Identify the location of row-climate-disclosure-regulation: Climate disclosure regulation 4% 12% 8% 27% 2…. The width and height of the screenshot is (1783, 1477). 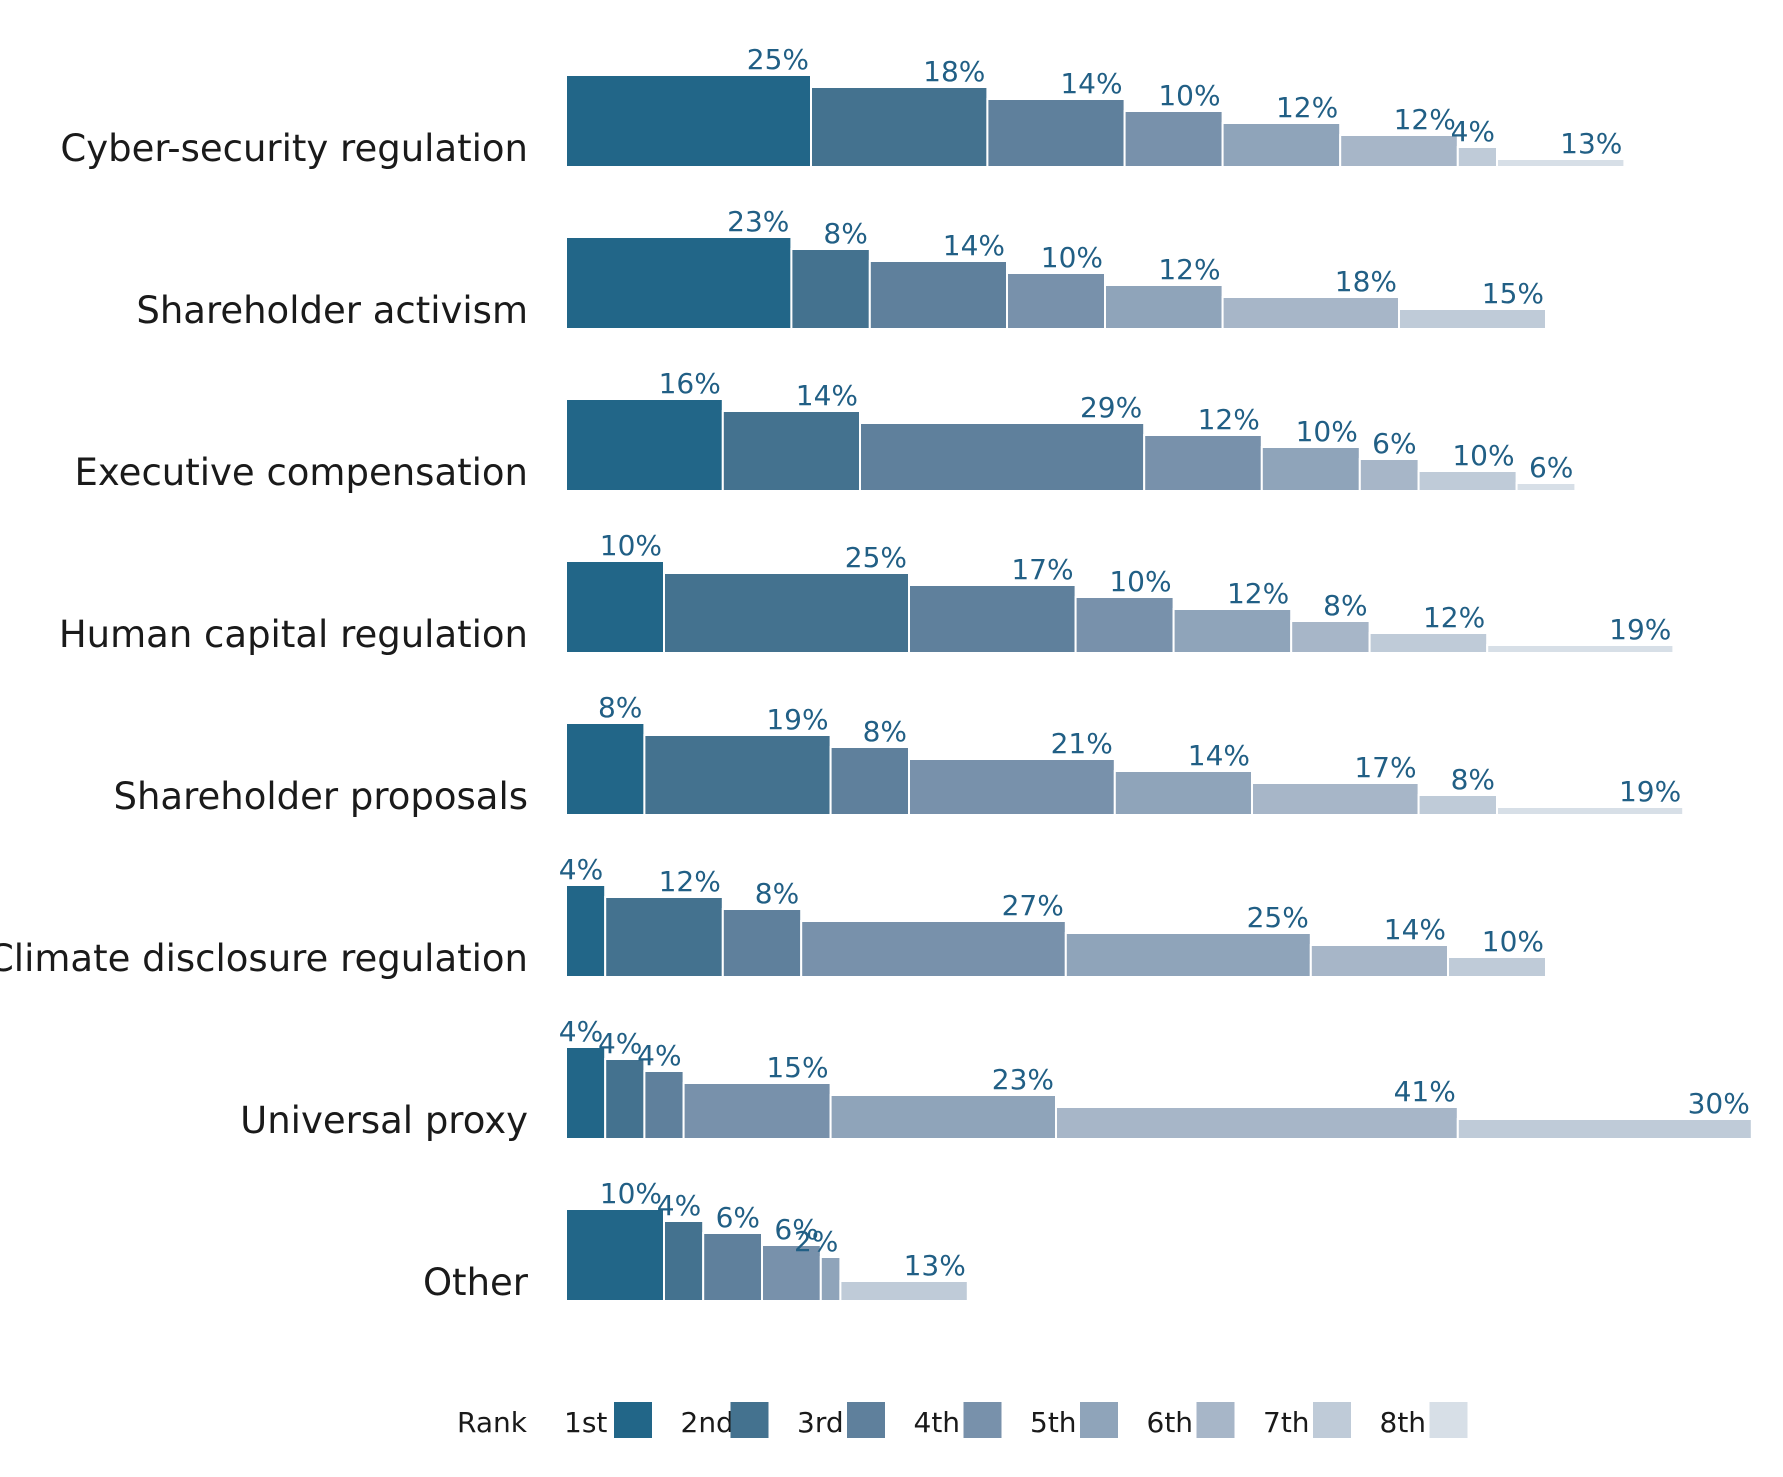
(773, 916).